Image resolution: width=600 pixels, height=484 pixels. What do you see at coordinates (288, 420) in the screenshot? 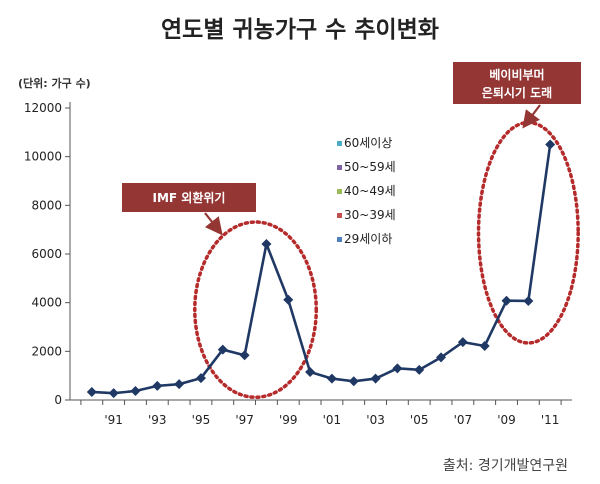
I see `x-tick-label: '99` at bounding box center [288, 420].